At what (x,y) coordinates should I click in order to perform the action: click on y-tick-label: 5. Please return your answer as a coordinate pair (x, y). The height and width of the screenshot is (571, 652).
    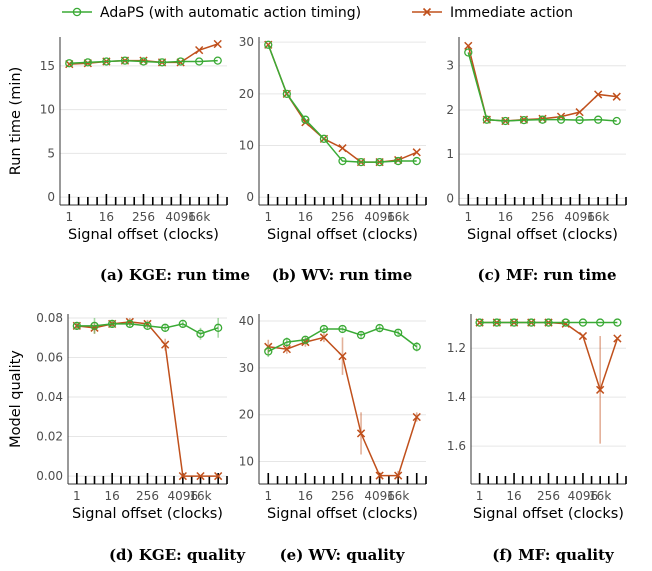
    Looking at the image, I should click on (51, 153).